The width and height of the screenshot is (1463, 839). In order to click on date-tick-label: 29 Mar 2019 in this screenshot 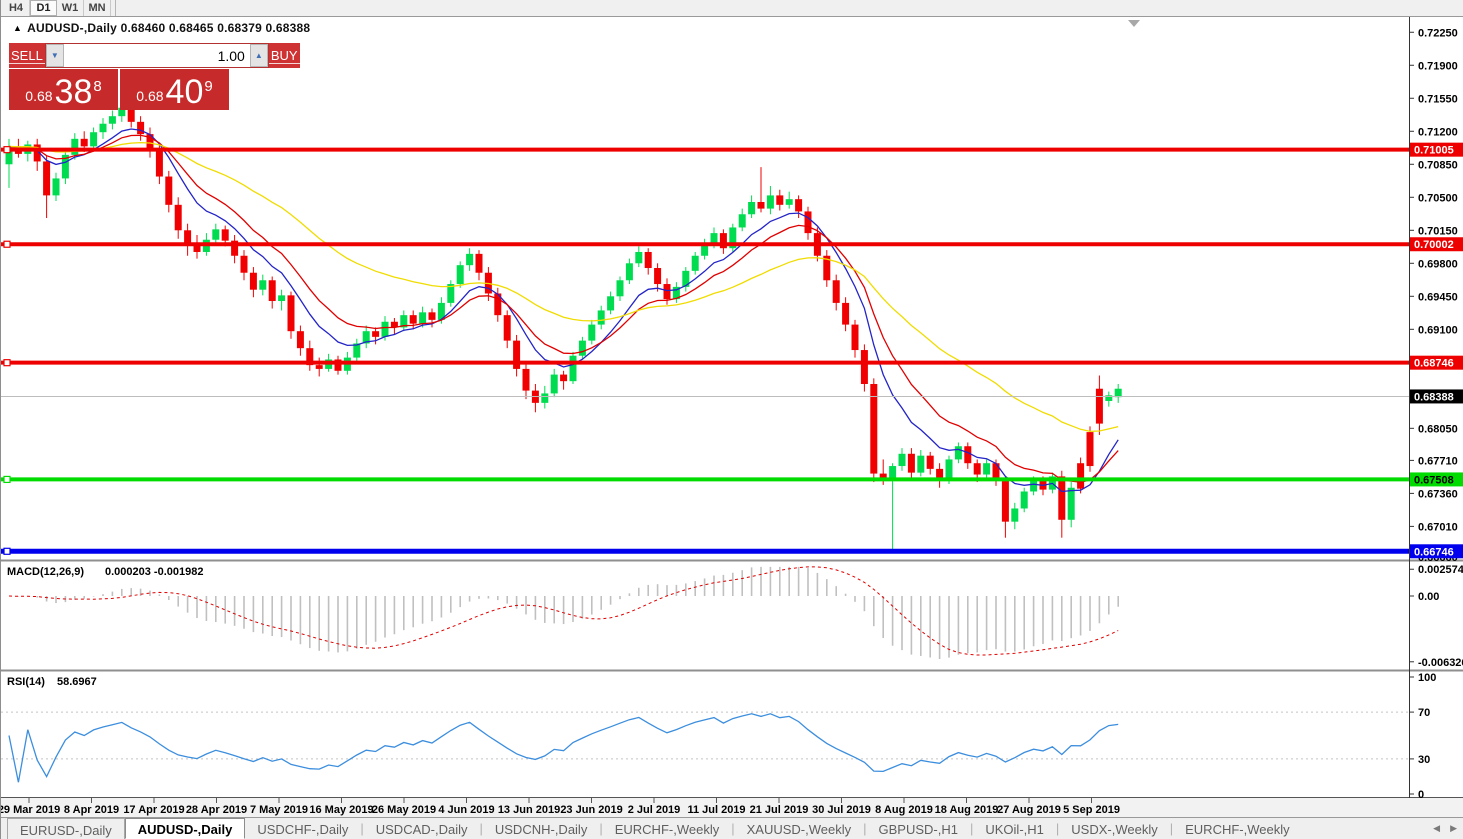, I will do `click(30, 810)`.